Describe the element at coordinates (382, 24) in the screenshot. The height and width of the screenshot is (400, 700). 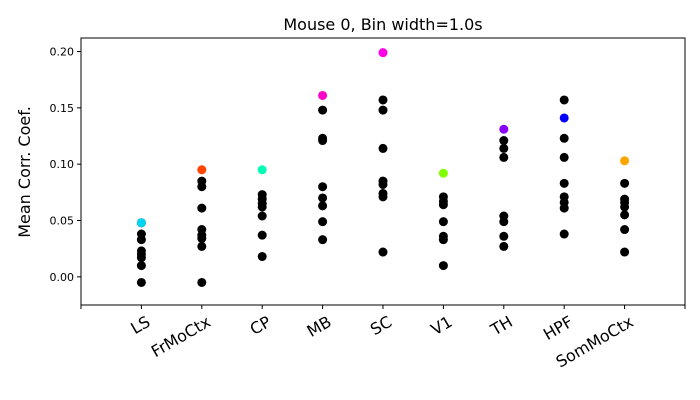
I see `chart-title: Mouse 0, Bin width=1.0s` at that location.